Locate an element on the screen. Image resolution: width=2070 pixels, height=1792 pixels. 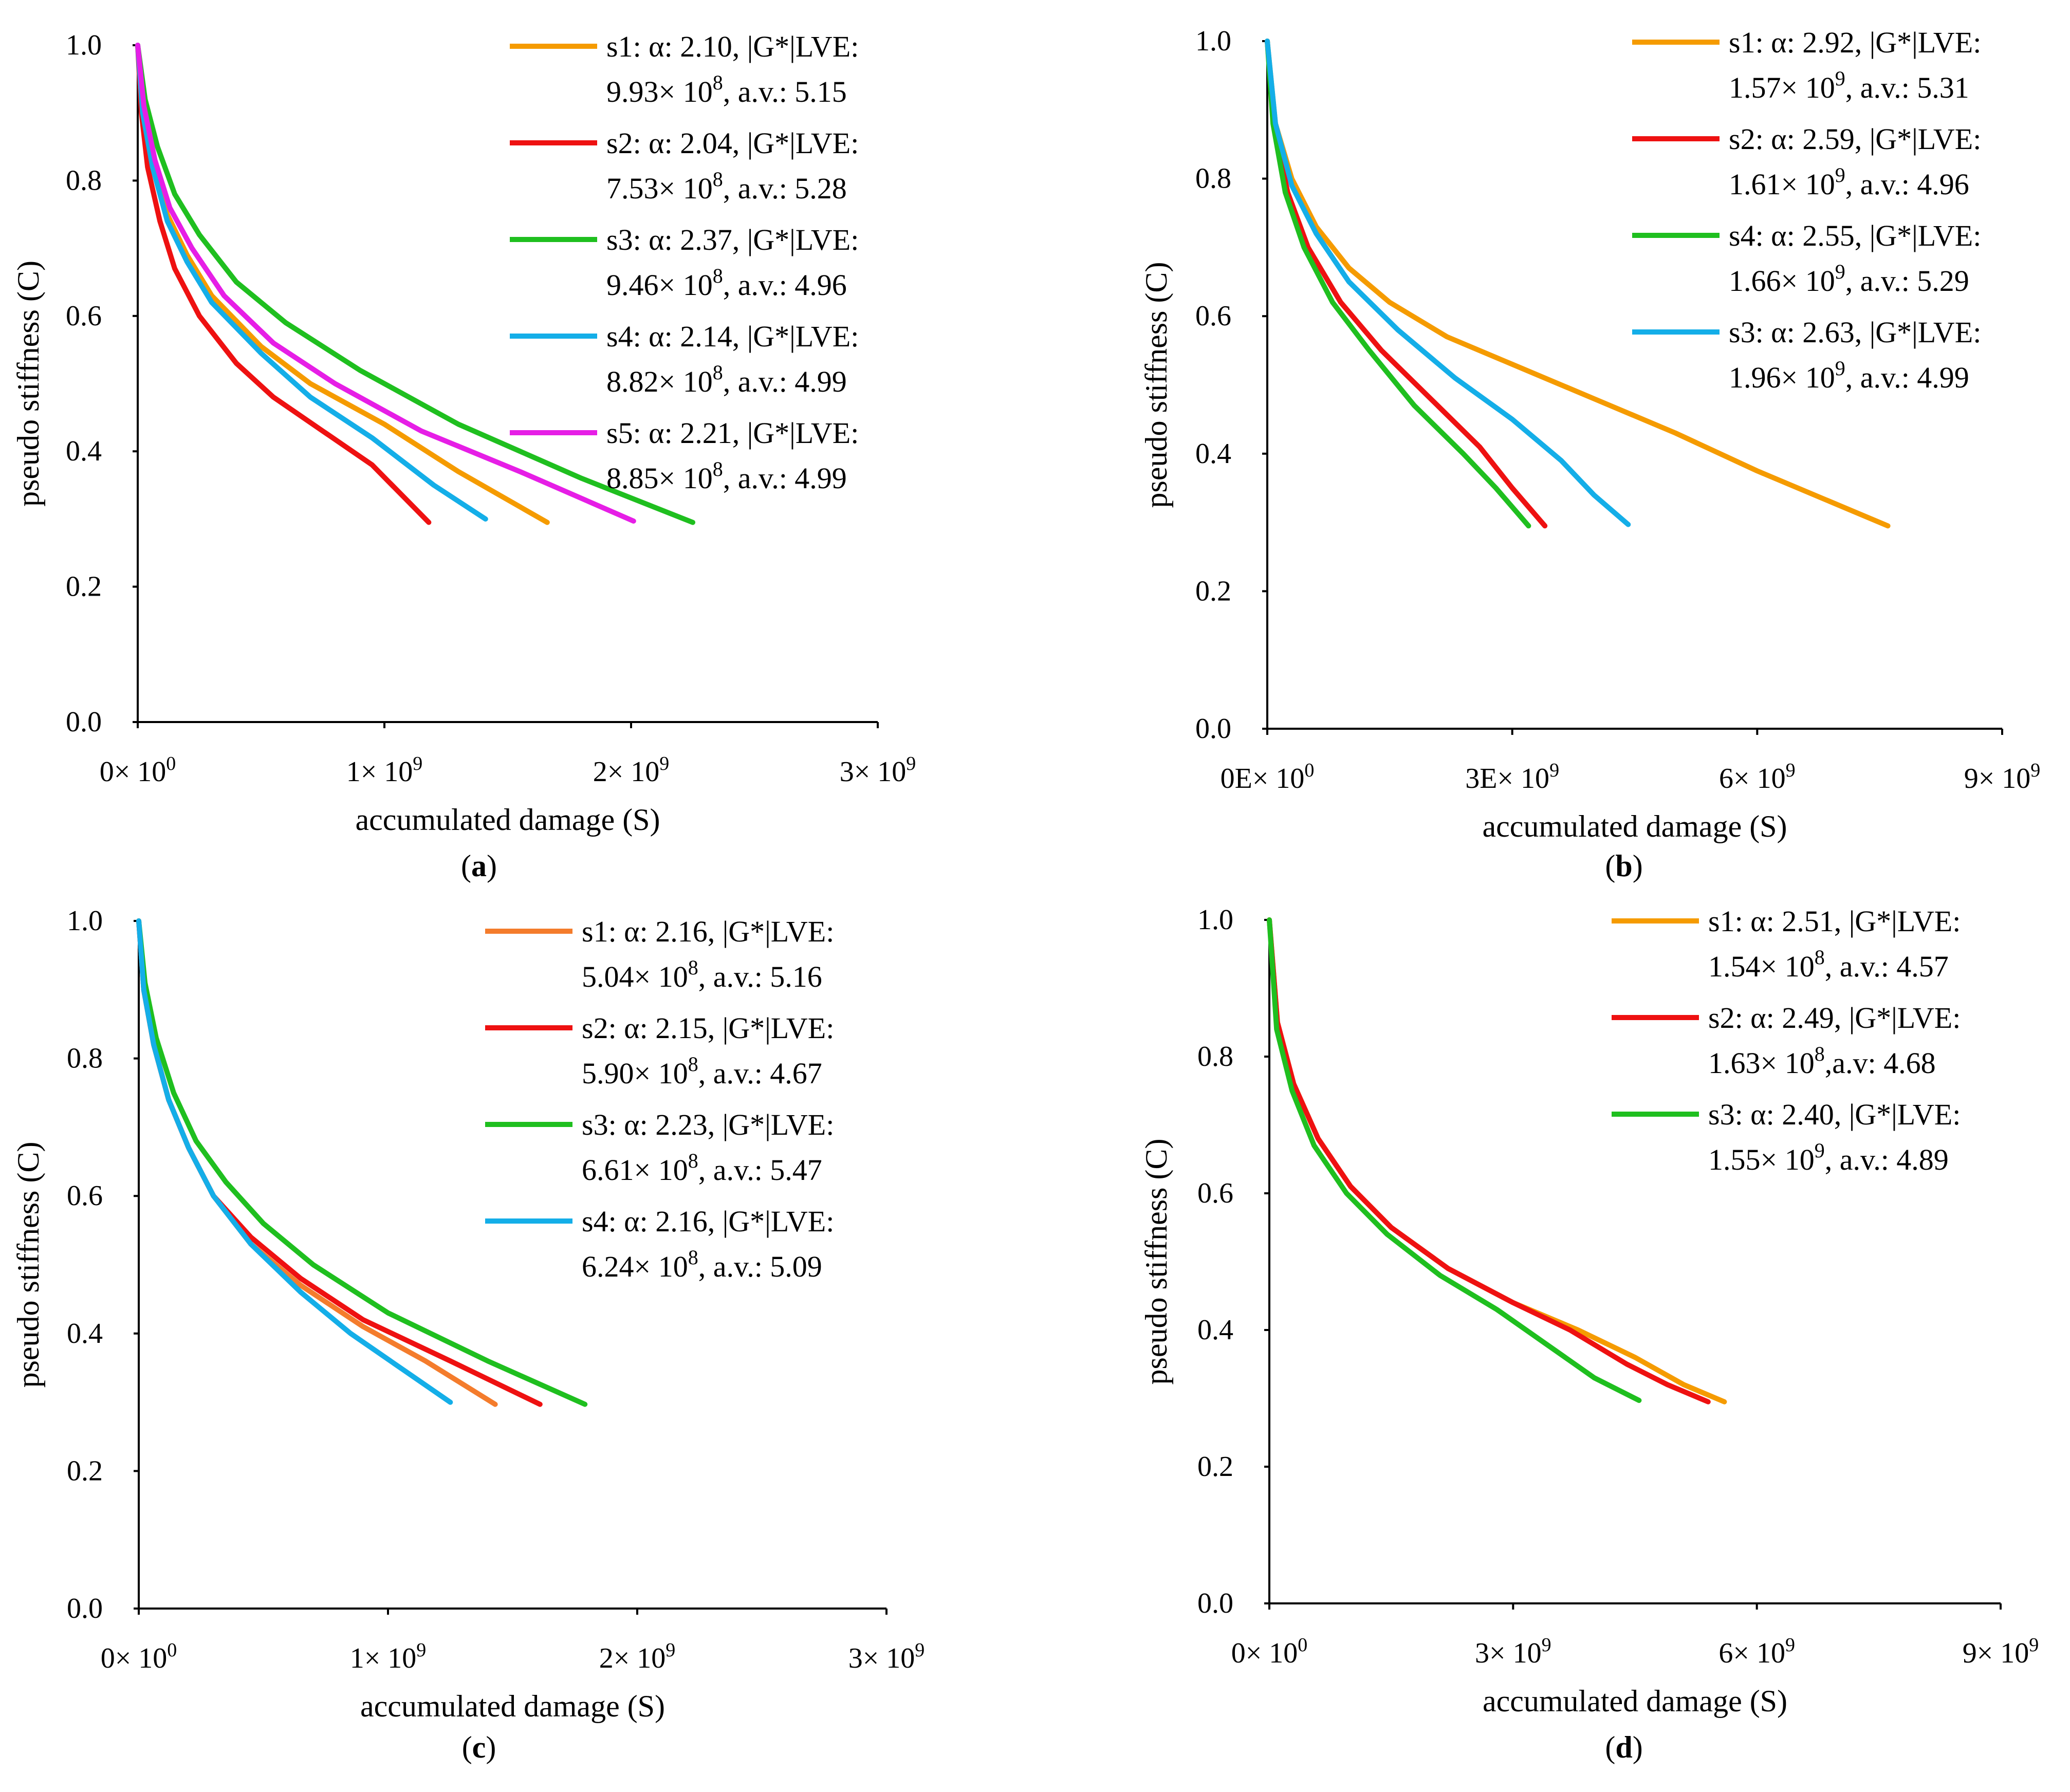
legend-line1: s3: α: 2.37, |G*|LVE: is located at coordinates (732, 240).